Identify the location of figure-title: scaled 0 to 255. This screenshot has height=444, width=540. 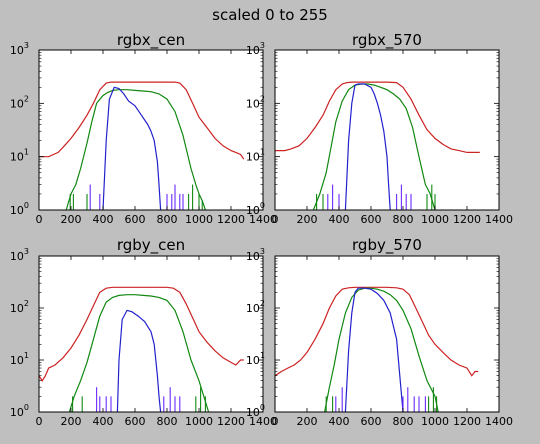
(270, 15).